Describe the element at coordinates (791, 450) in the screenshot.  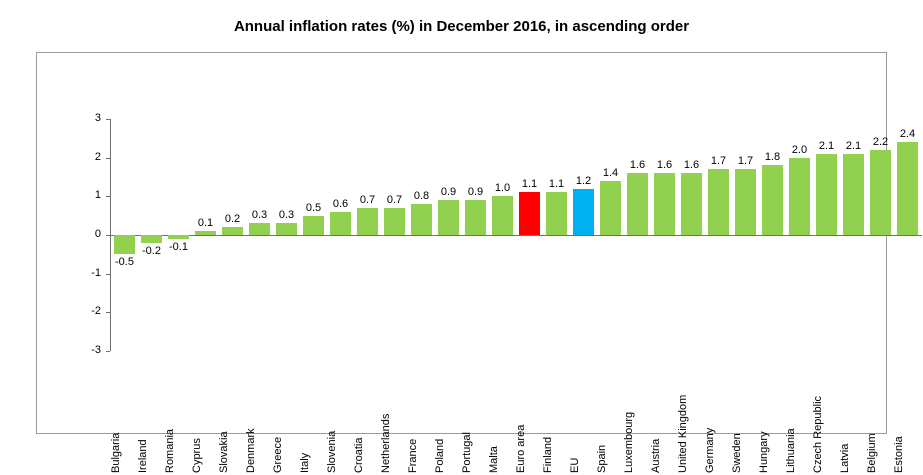
I see `category-label: Lithuania` at that location.